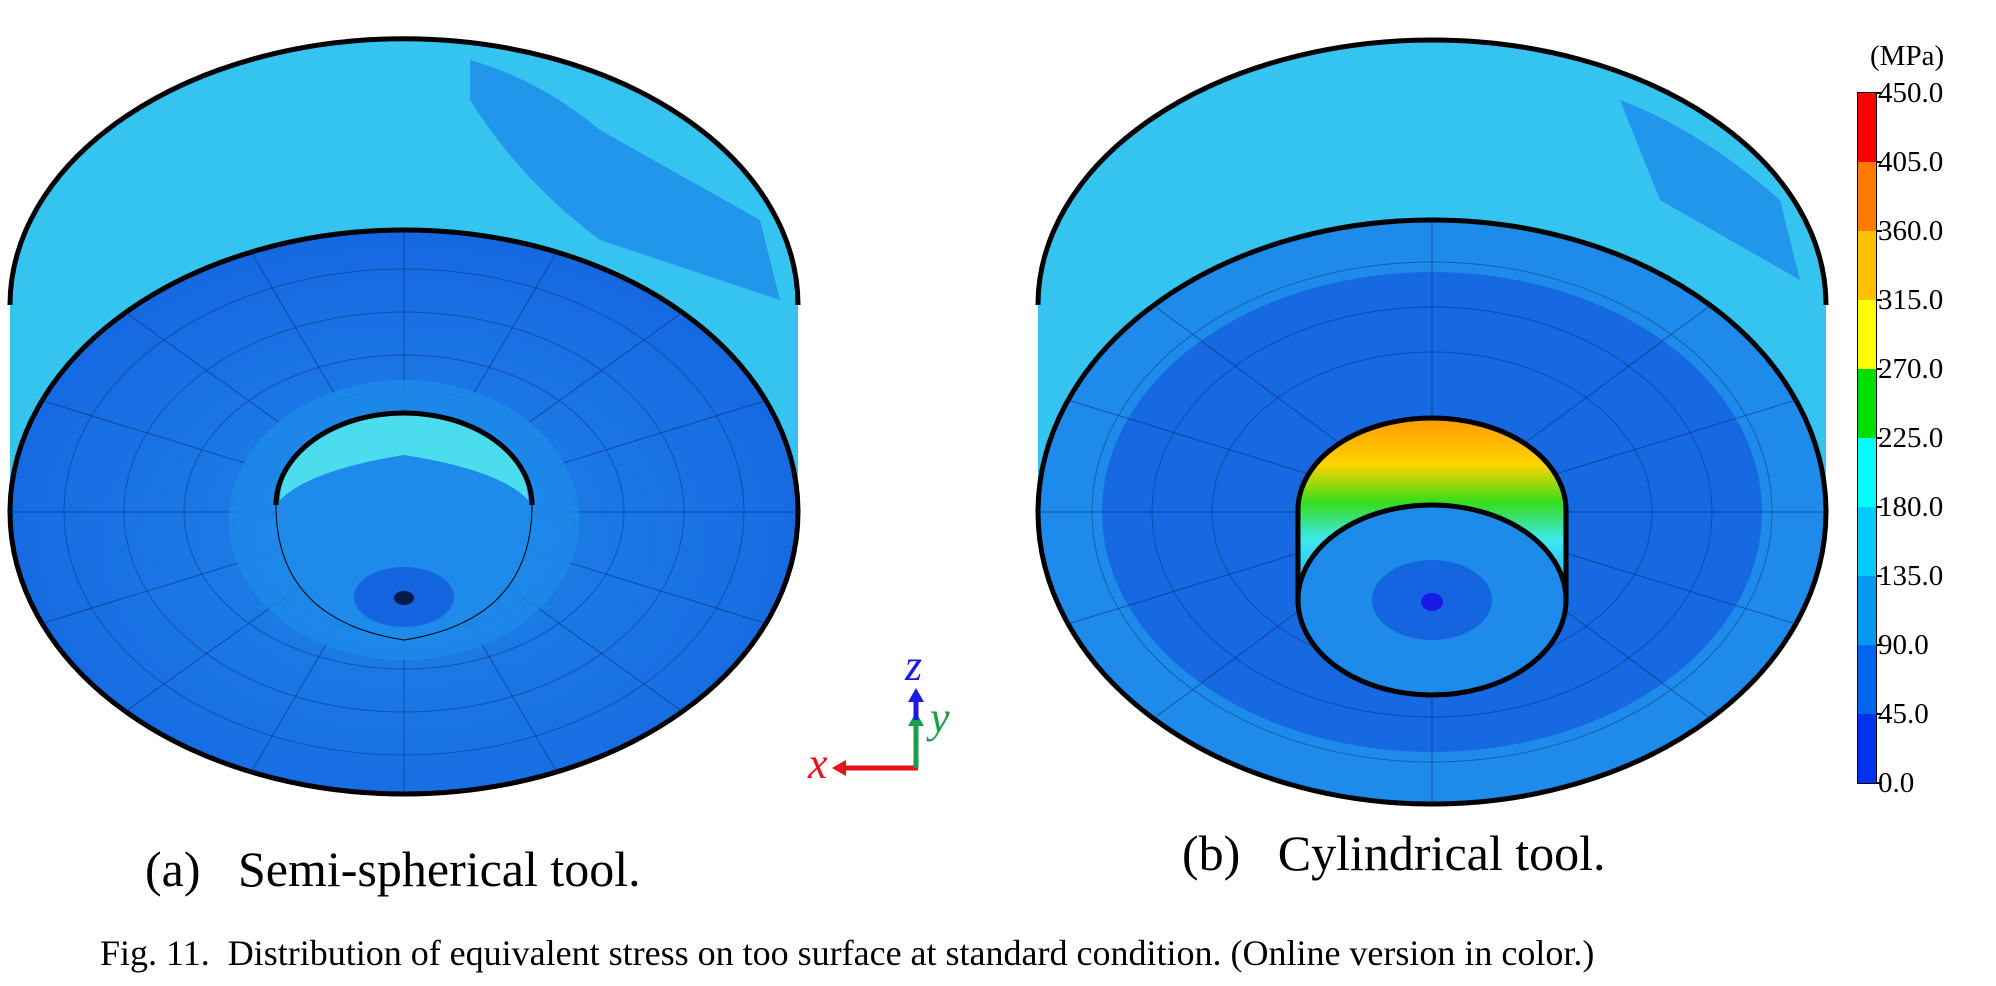 Image resolution: width=1996 pixels, height=986 pixels. I want to click on colorbar-tick-label: 180.0, so click(1911, 507).